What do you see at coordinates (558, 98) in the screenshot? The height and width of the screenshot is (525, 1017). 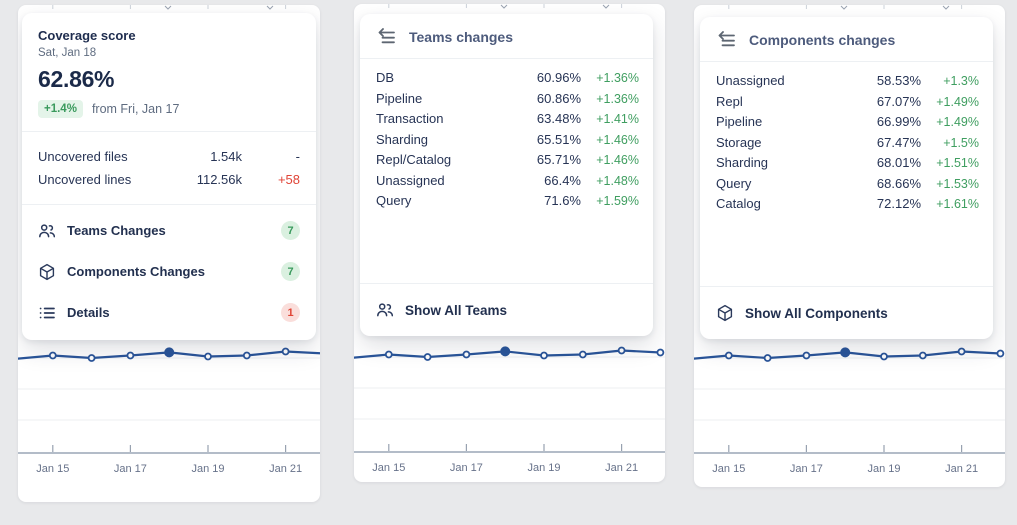 I see `team-value: 60.86%` at bounding box center [558, 98].